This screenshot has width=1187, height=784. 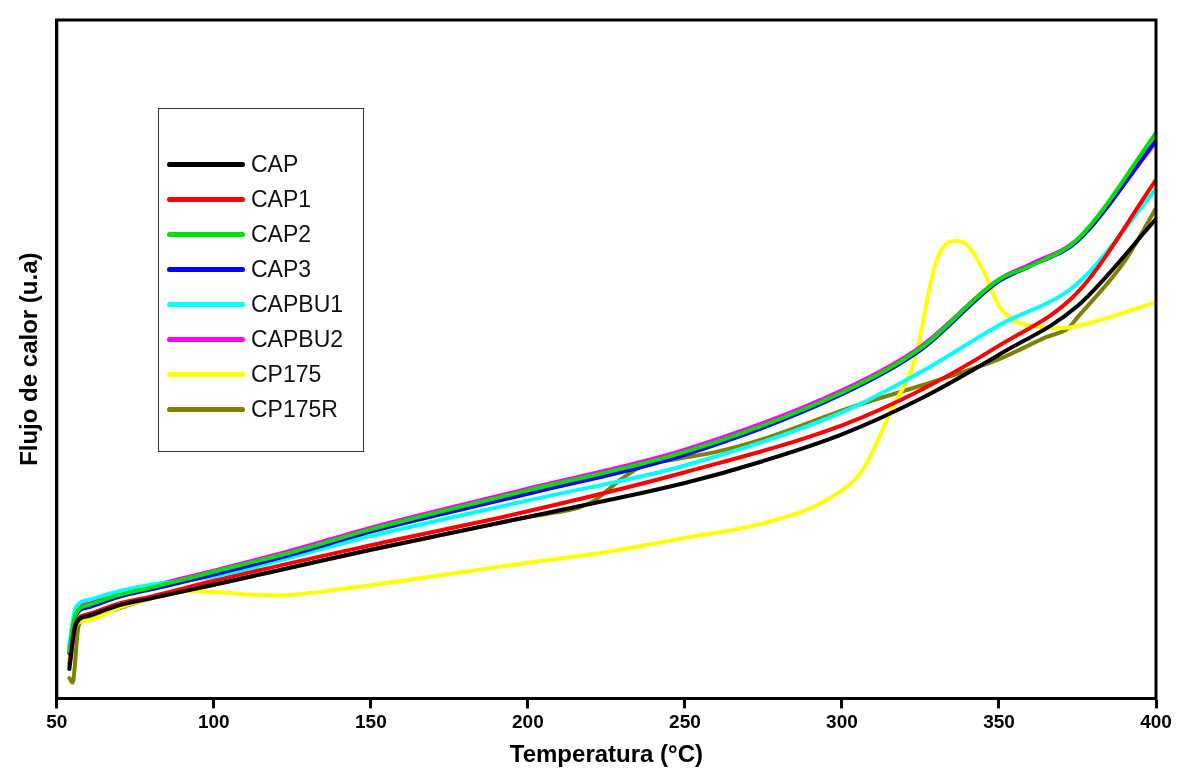 What do you see at coordinates (281, 234) in the screenshot?
I see `legend-label: CAP2` at bounding box center [281, 234].